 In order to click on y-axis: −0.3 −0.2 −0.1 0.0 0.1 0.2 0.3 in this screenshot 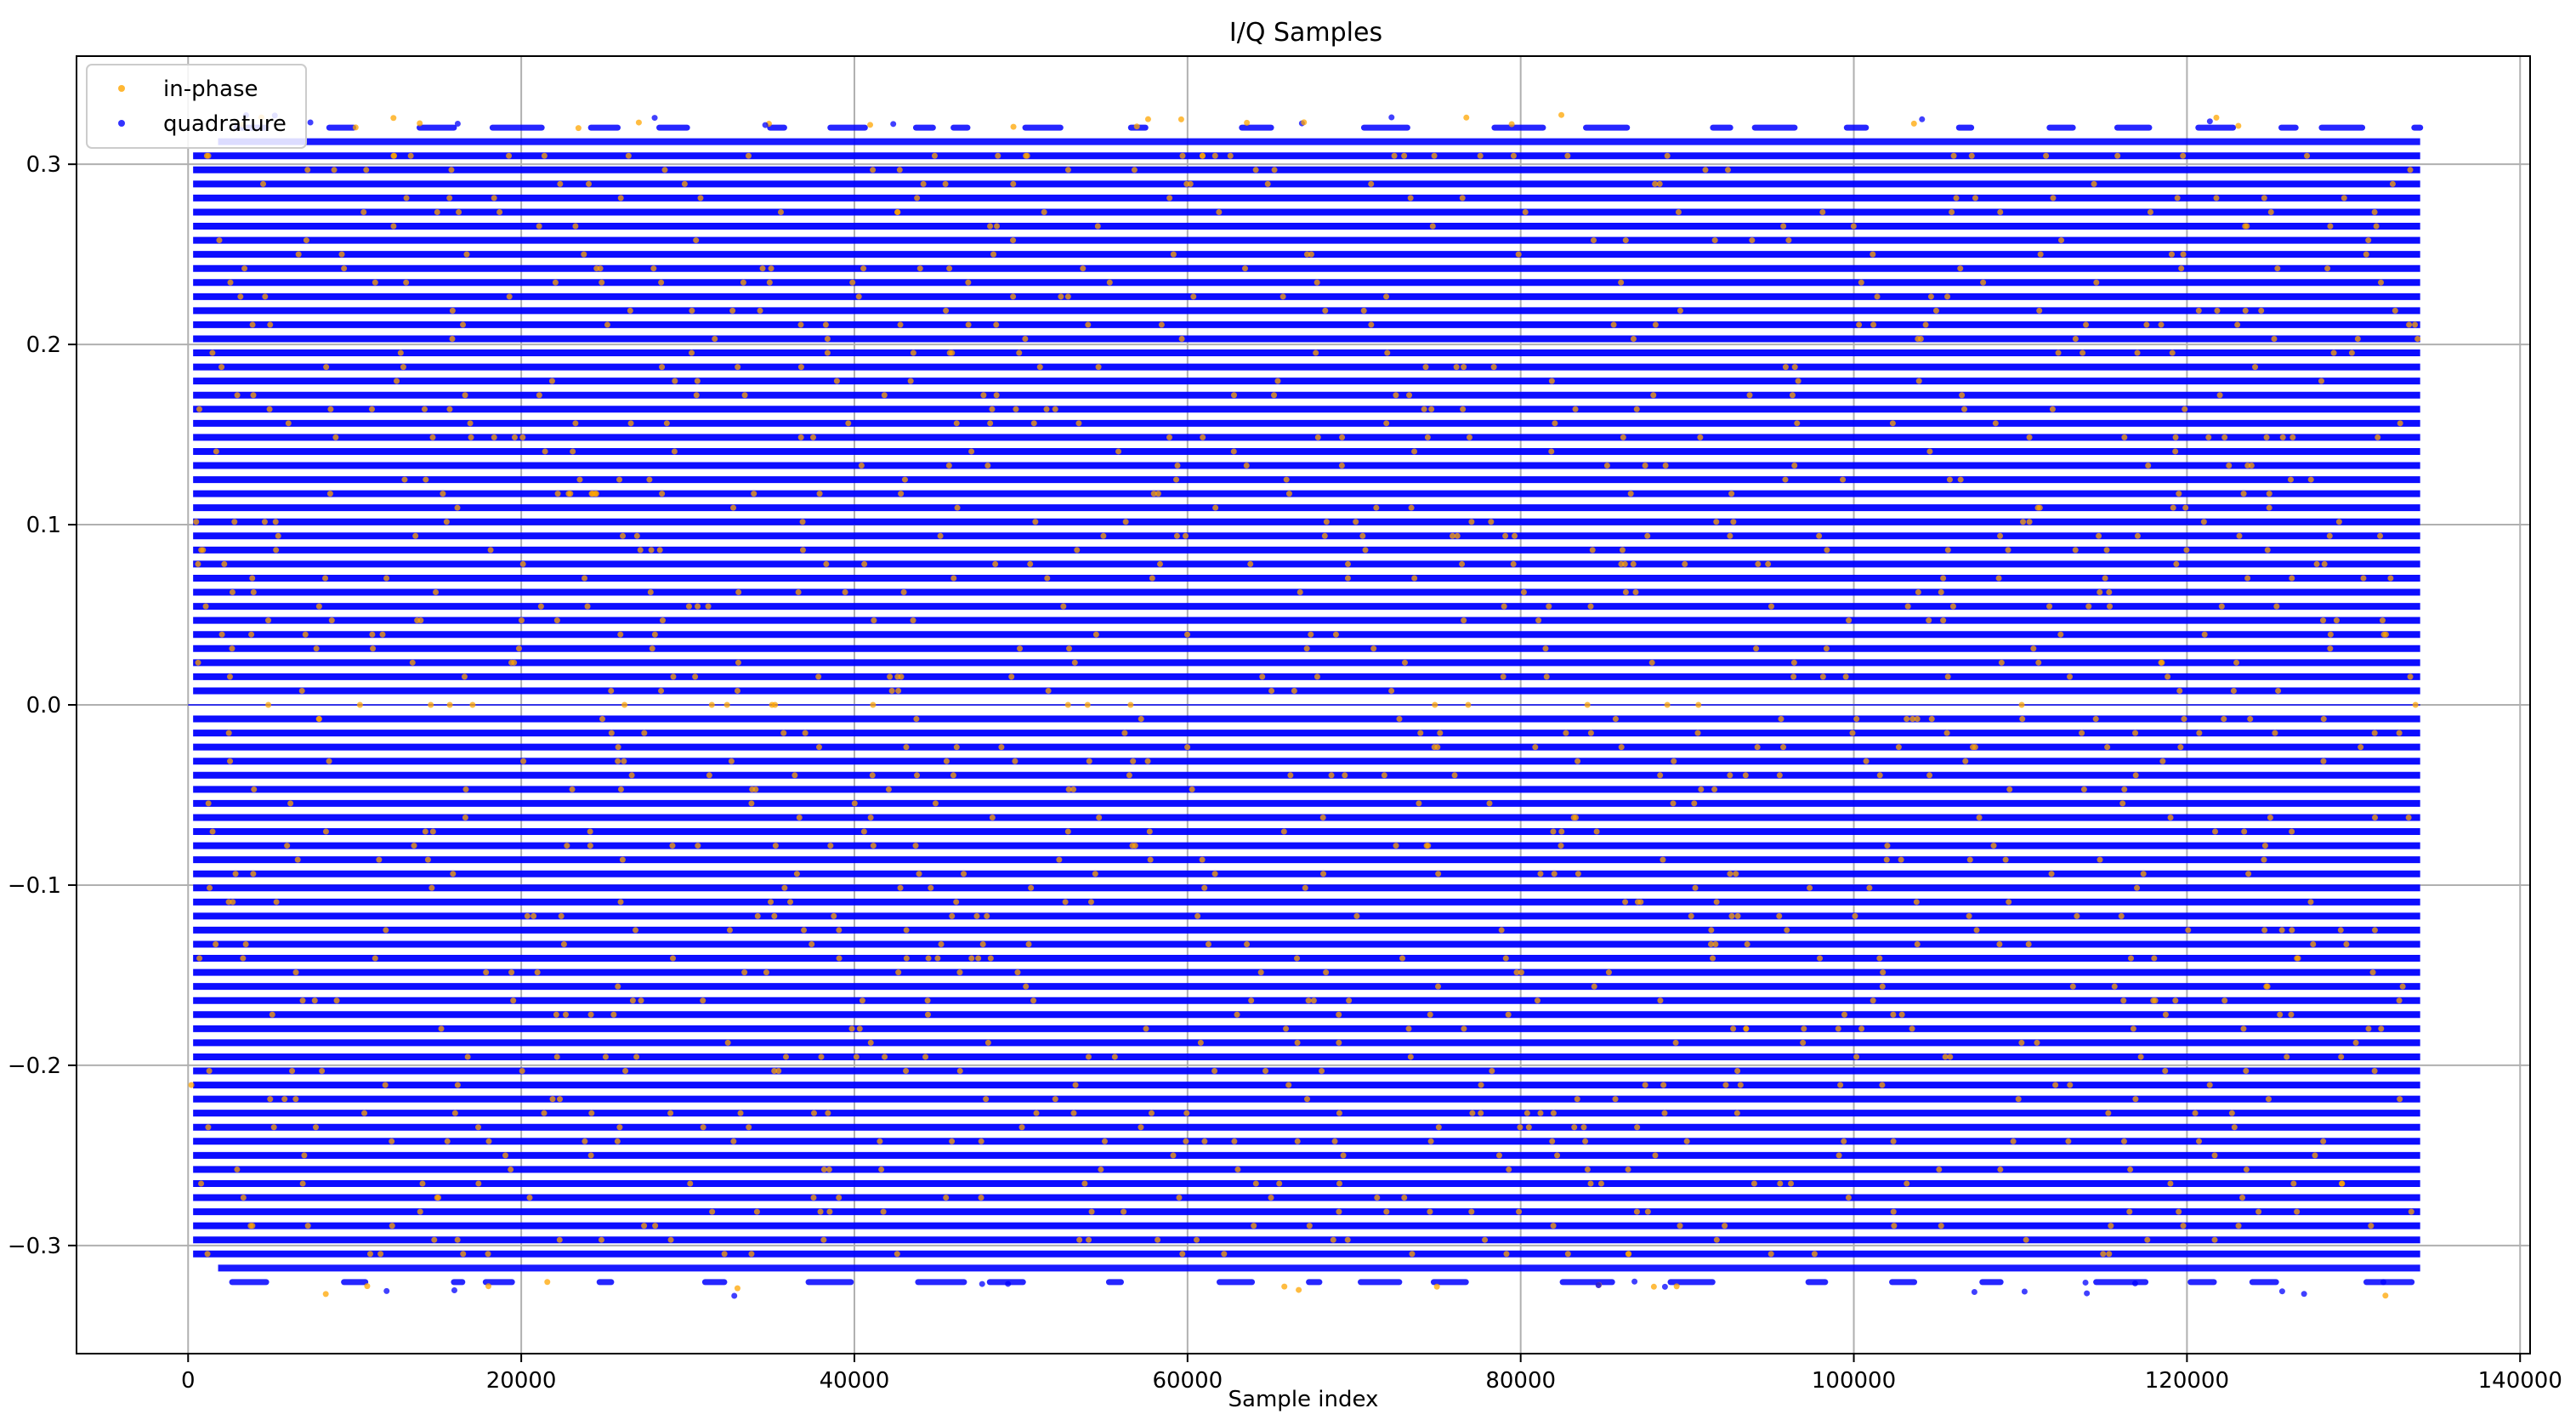, I will do `click(42, 705)`.